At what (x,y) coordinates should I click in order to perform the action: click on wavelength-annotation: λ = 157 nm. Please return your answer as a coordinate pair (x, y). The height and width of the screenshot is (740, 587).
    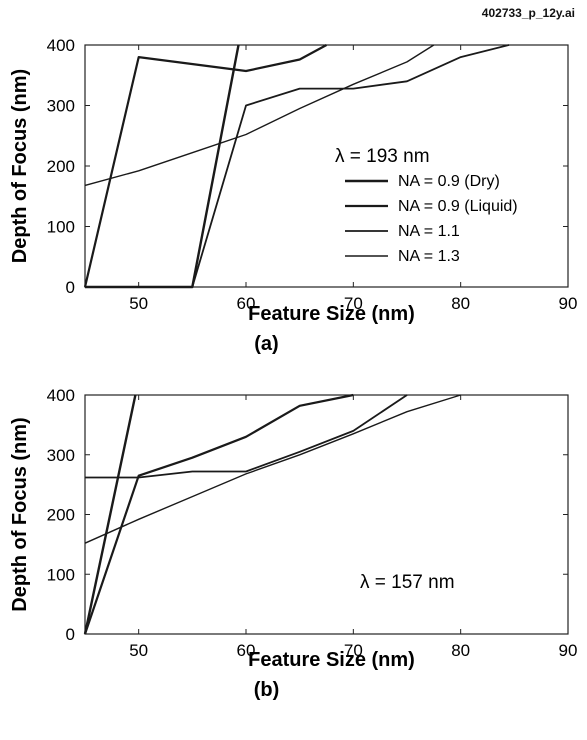
    Looking at the image, I should click on (407, 582).